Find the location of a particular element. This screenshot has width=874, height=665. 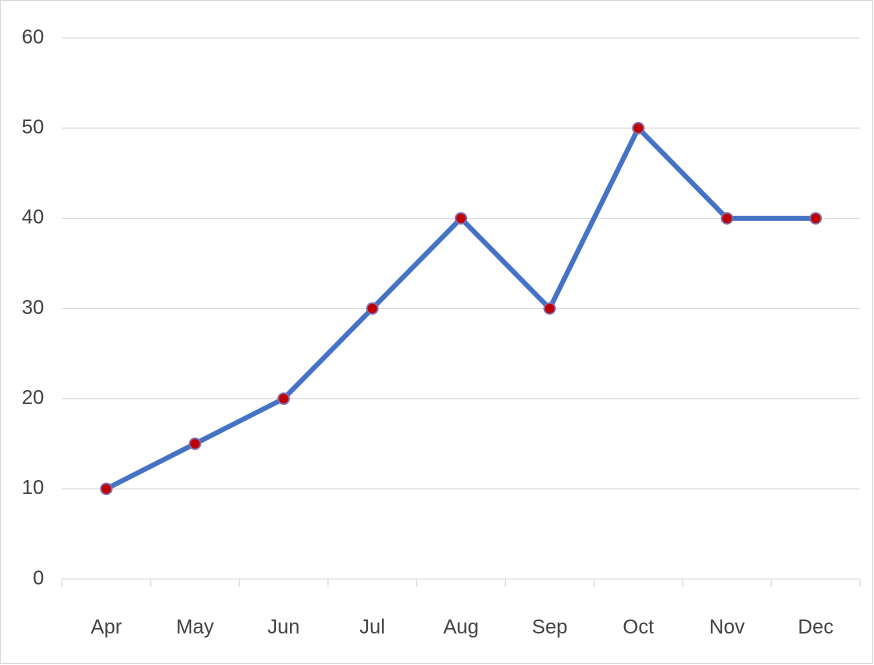

x-tick-label: Oct is located at coordinates (639, 627).